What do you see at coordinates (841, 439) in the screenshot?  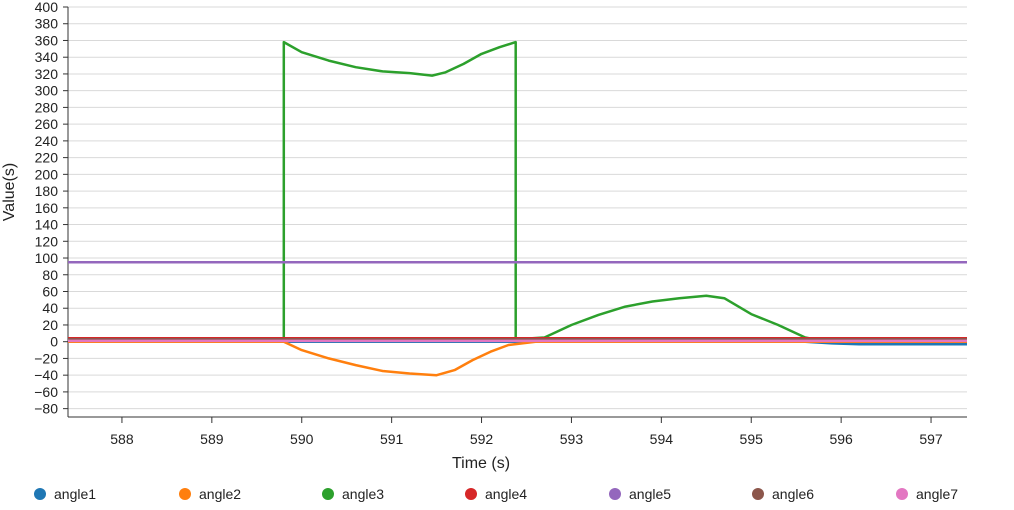 I see `x-tick-label: 596` at bounding box center [841, 439].